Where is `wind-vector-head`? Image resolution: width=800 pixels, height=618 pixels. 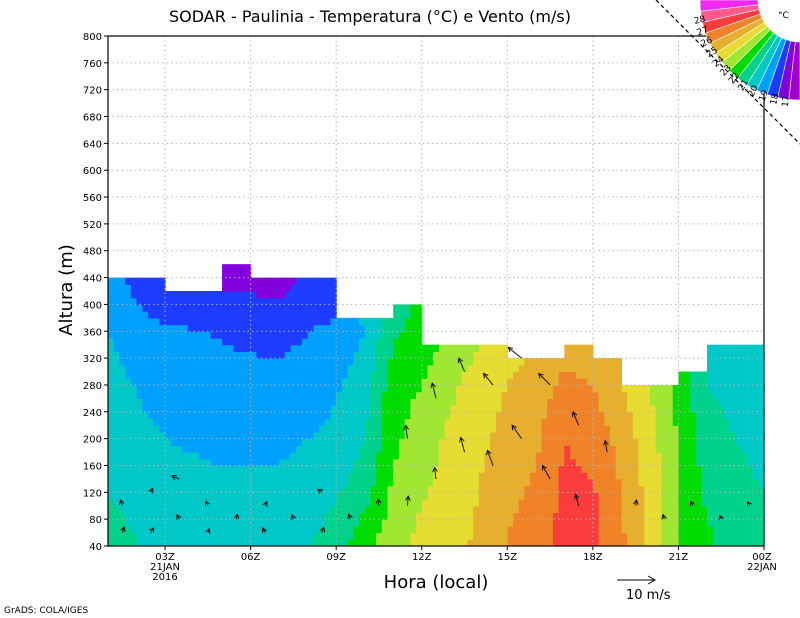
wind-vector-head is located at coordinates (378, 500).